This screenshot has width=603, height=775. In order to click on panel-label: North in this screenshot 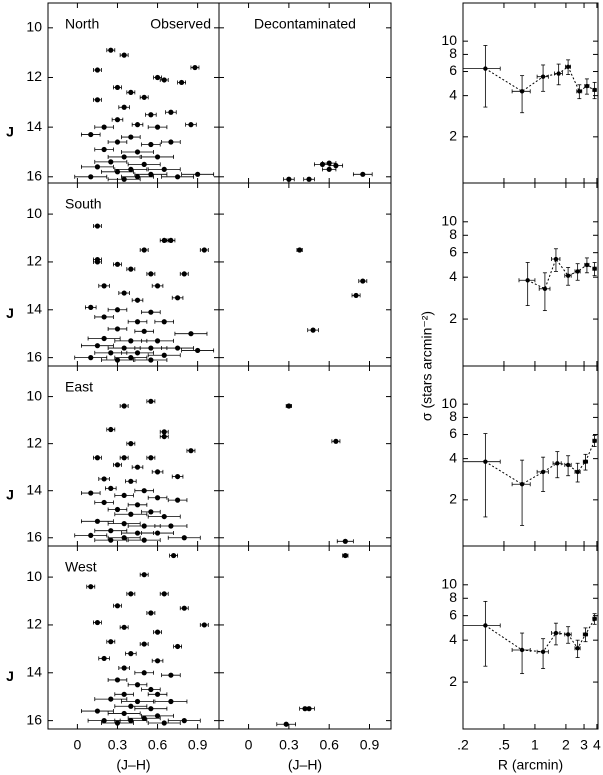, I will do `click(82, 24)`.